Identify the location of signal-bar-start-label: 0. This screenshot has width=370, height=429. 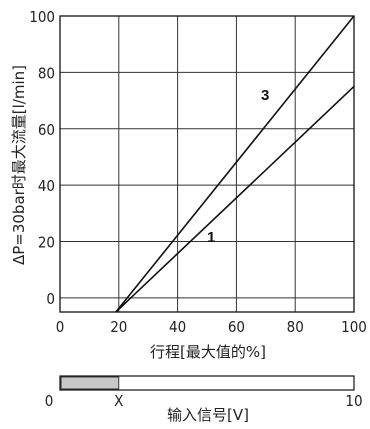
(49, 401).